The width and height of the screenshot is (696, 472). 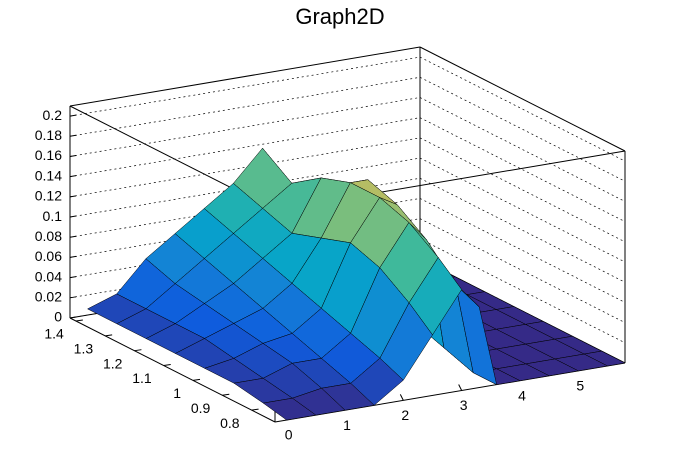 What do you see at coordinates (48, 236) in the screenshot?
I see `z-tick-label: 0.08` at bounding box center [48, 236].